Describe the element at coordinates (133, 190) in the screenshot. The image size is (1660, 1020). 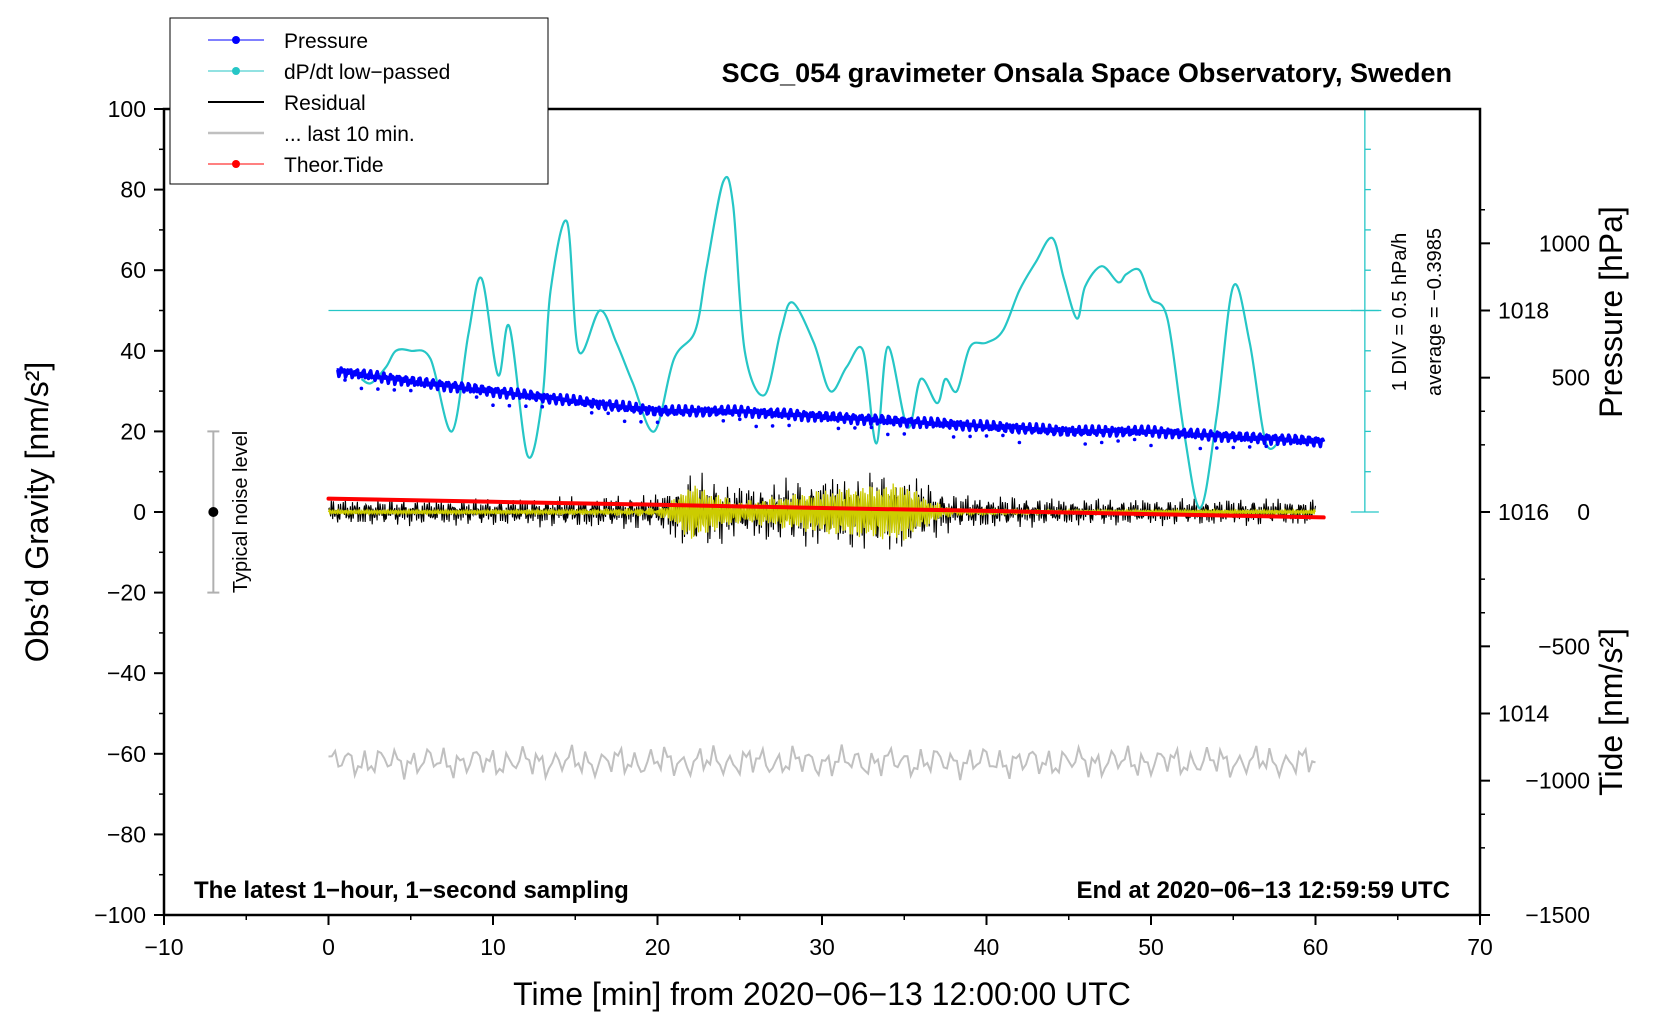
I see `y-tick-label: 80` at that location.